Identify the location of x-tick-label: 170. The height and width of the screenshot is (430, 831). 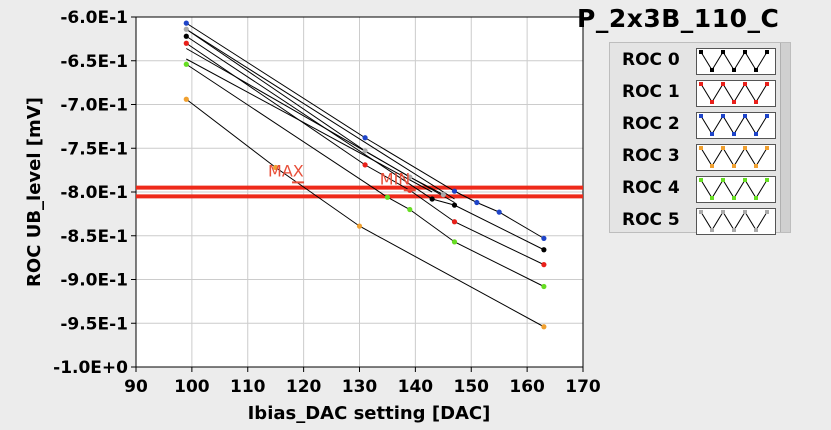
(583, 387).